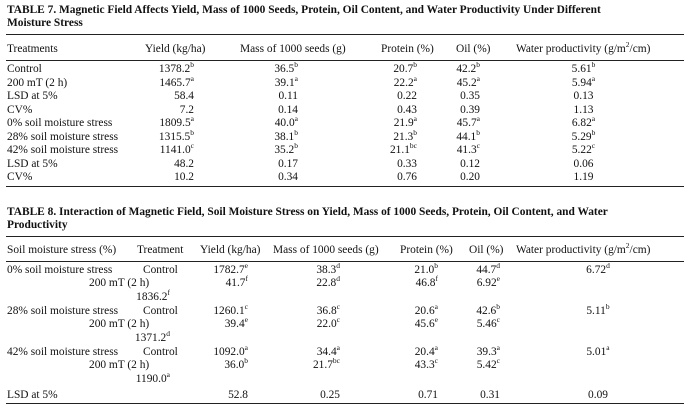 This screenshot has width=690, height=412. What do you see at coordinates (286, 148) in the screenshot?
I see `table7-cell: 35.2b` at bounding box center [286, 148].